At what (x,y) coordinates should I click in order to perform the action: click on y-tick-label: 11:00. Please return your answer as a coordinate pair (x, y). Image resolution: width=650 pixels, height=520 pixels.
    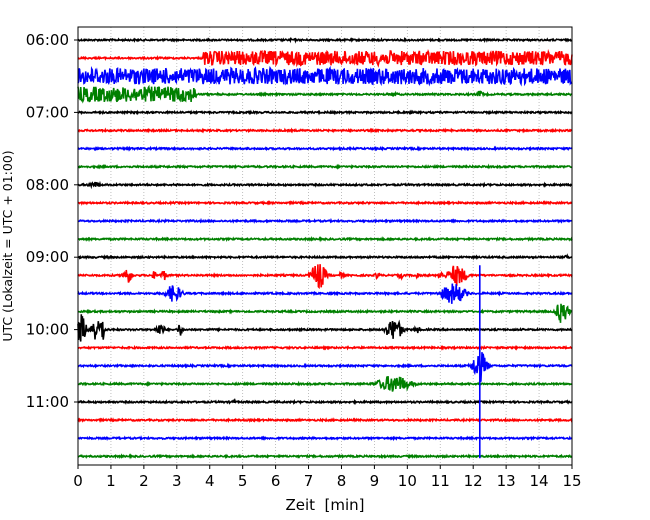
    Looking at the image, I should click on (47, 402).